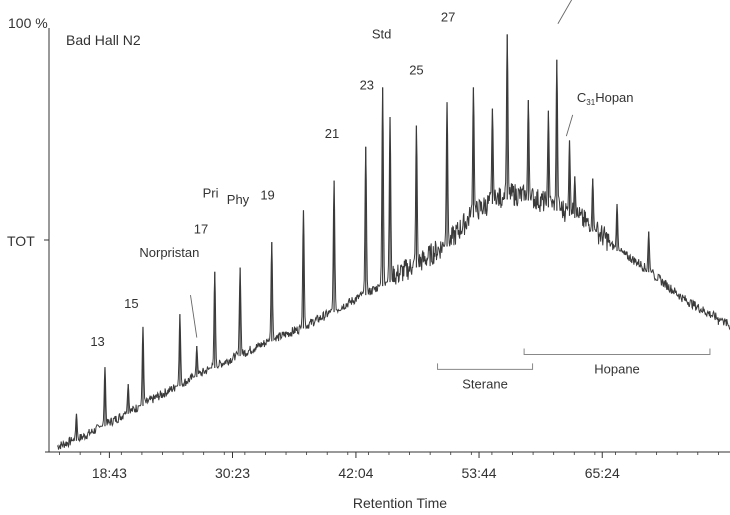 Image resolution: width=730 pixels, height=515 pixels. Describe the element at coordinates (389, 466) in the screenshot. I see `x-axis-ticks: 18:43 30:23 42:04 53:44 65:24` at that location.